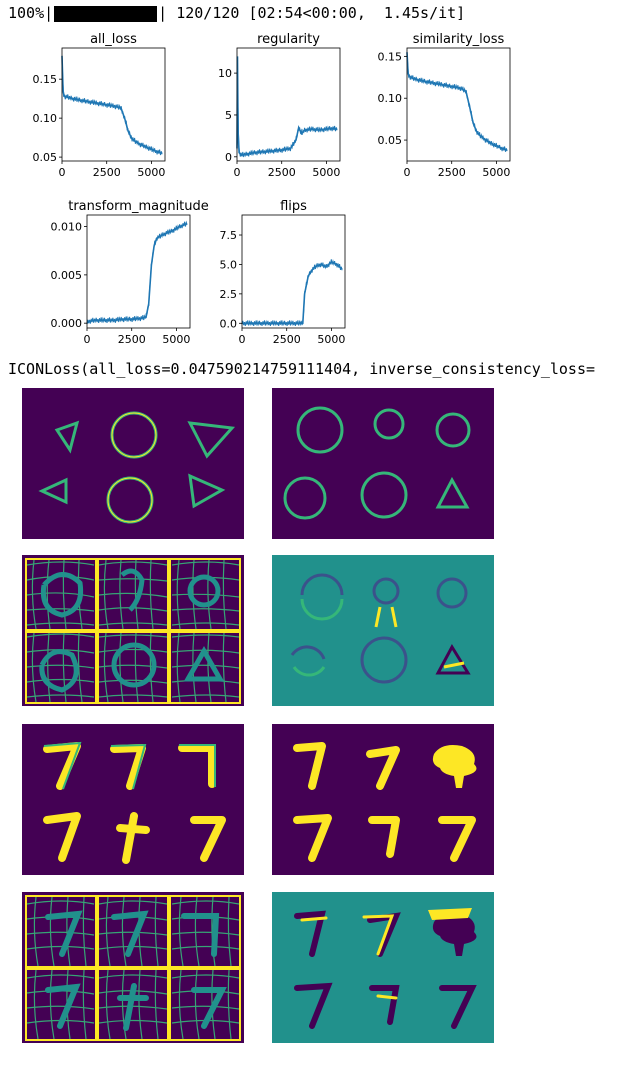  I want to click on flips-chart: flips 0 2500 5000 0.0 2.5 5.0 7.5, so click(283, 272).